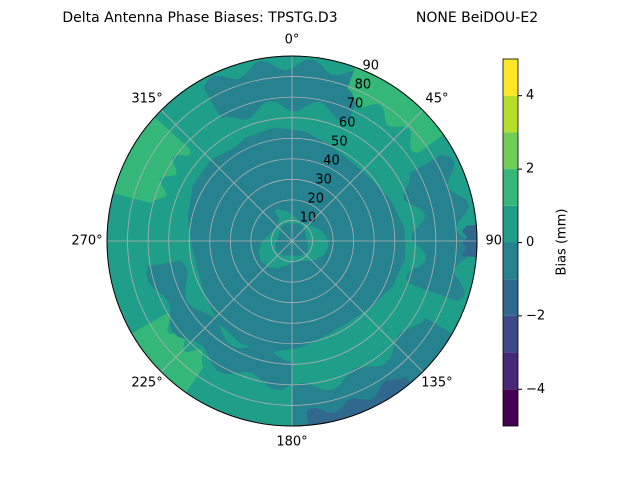 This screenshot has height=480, width=640. I want to click on r-tick-label: 50, so click(339, 142).